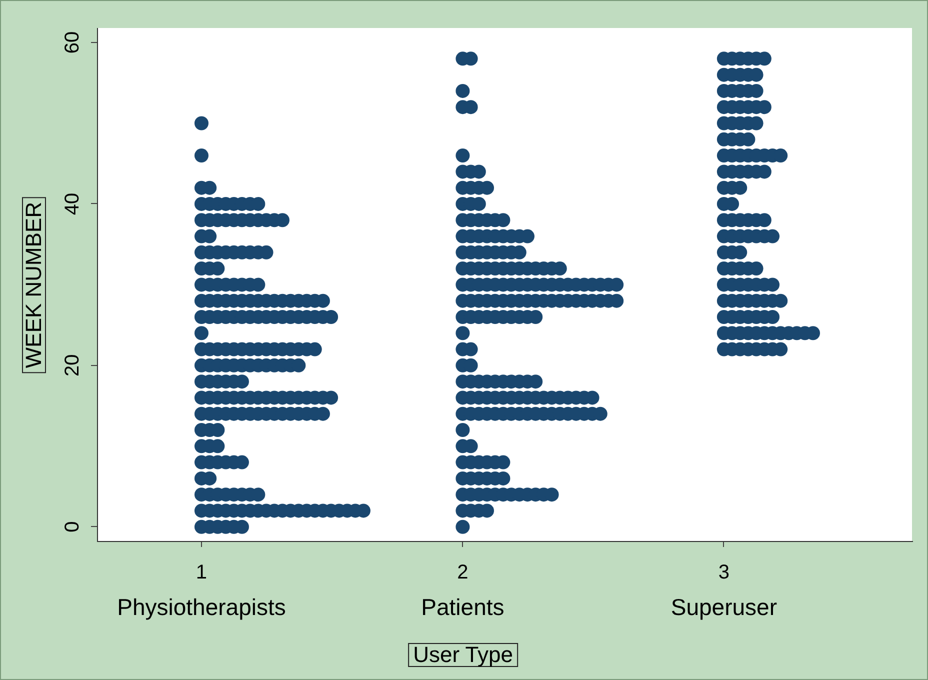 The width and height of the screenshot is (928, 680). What do you see at coordinates (463, 654) in the screenshot?
I see `x-axis-title: User Type` at bounding box center [463, 654].